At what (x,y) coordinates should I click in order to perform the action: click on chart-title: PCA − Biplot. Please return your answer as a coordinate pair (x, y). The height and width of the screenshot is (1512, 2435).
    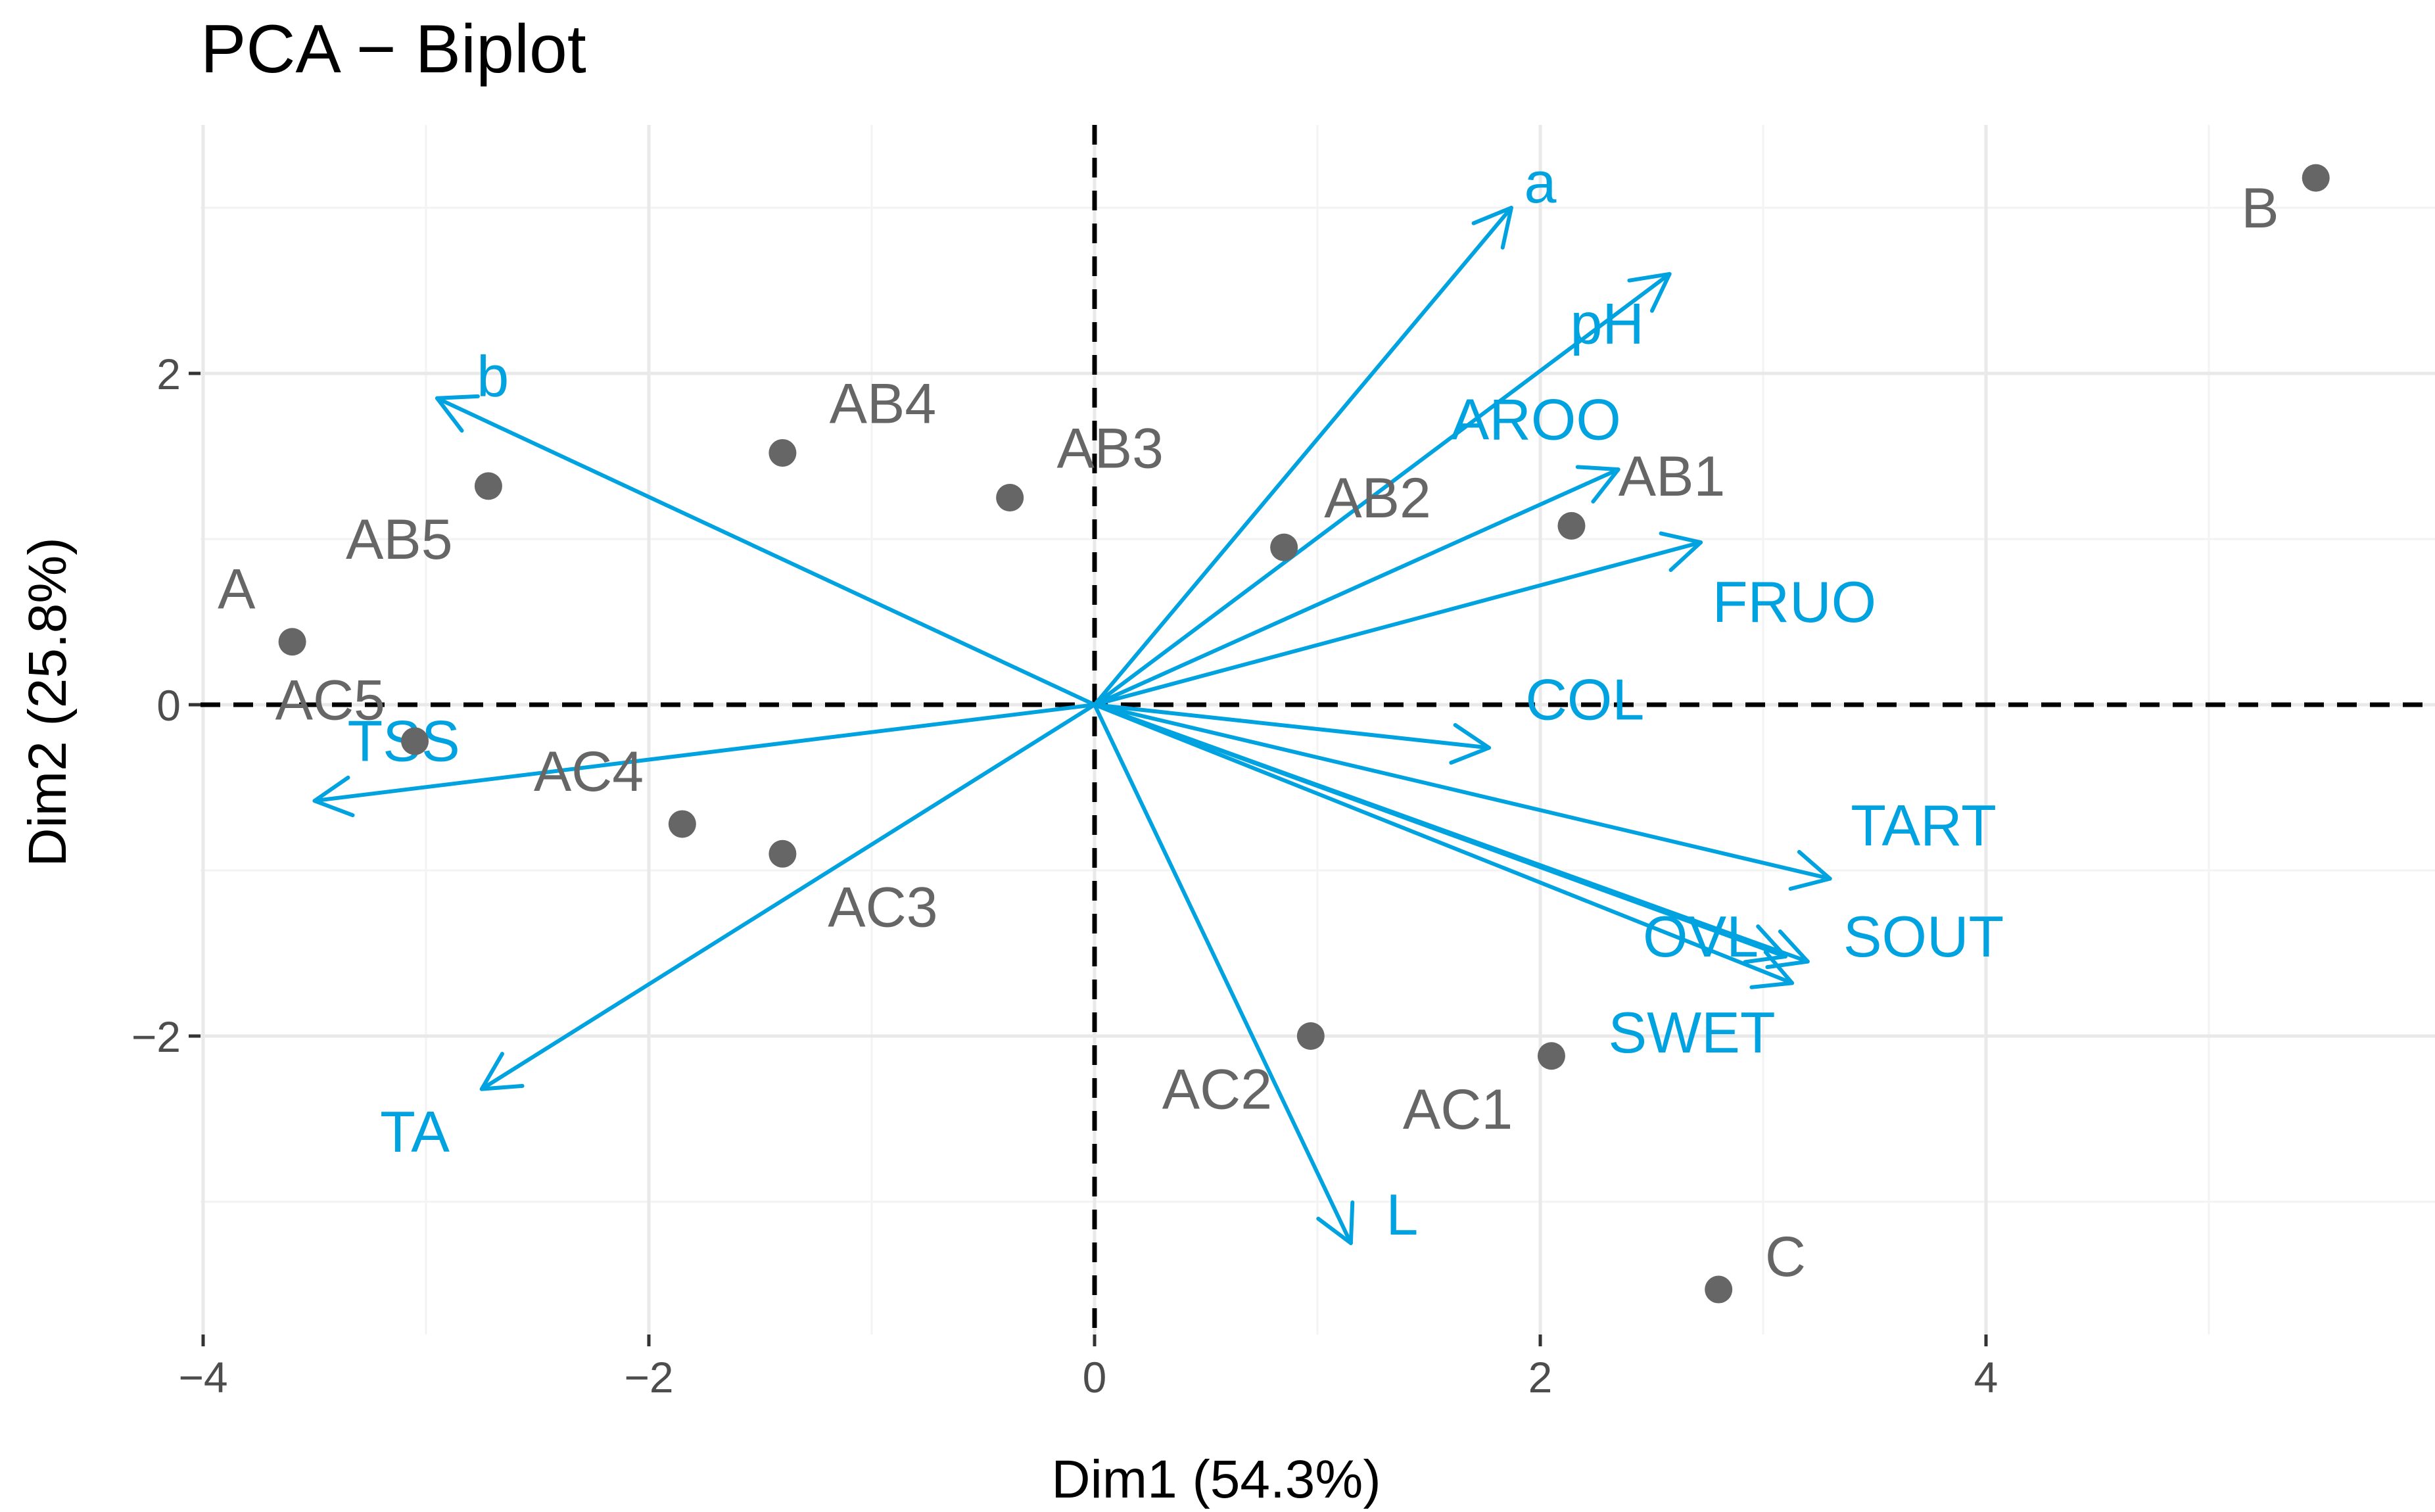
    Looking at the image, I should click on (393, 49).